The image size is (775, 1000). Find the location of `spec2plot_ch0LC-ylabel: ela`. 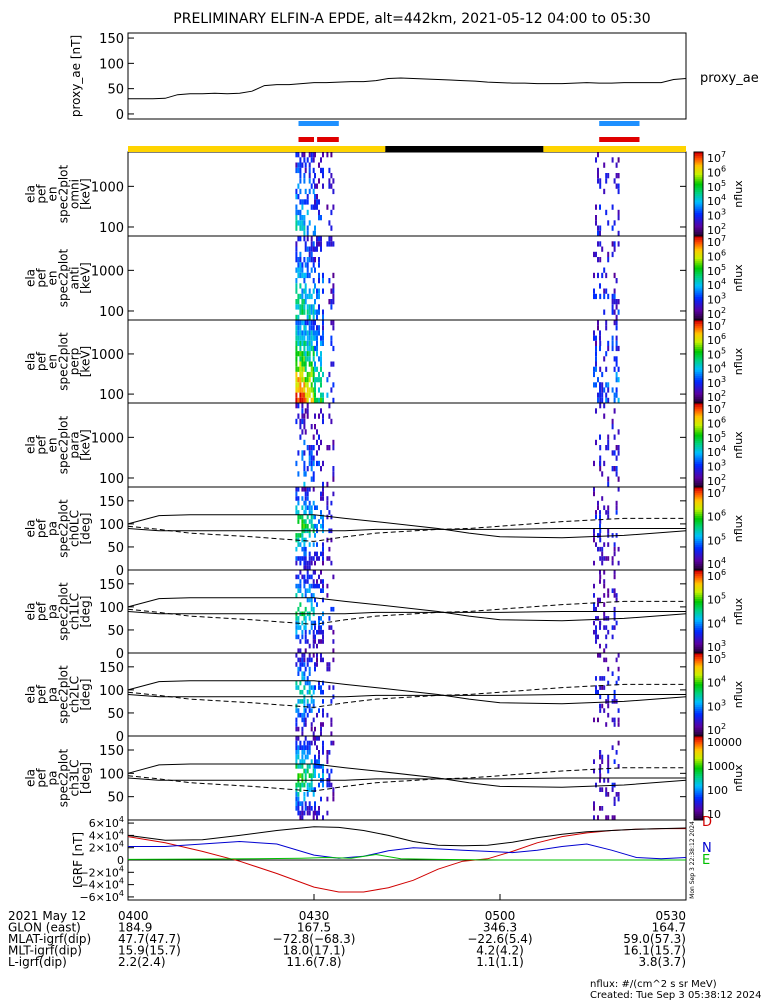

spec2plot_ch0LC-ylabel: ela is located at coordinates (31, 528).